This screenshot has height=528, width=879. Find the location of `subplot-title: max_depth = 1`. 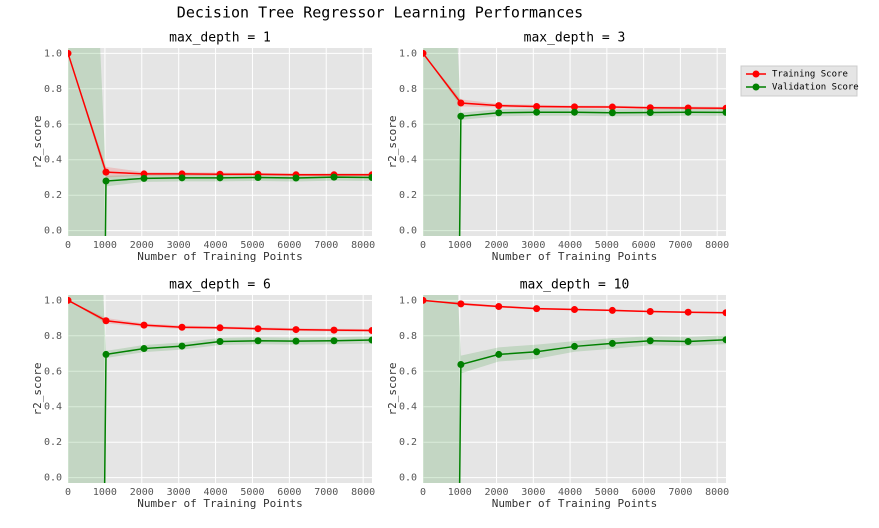

subplot-title: max_depth = 1 is located at coordinates (220, 38).